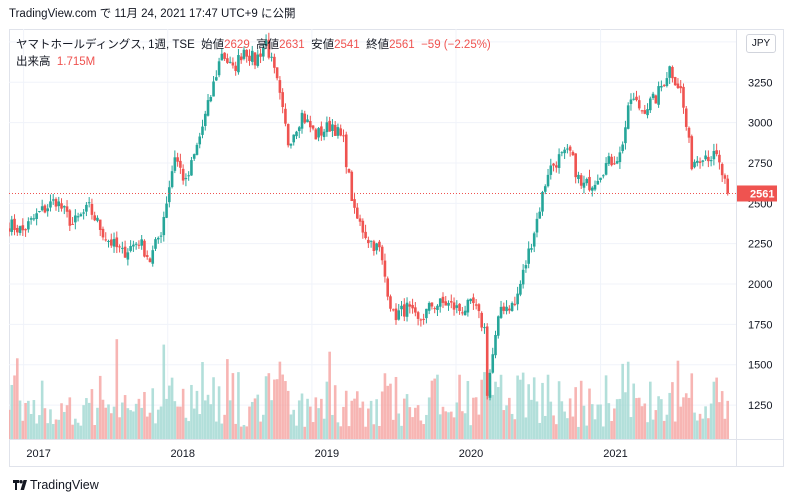  What do you see at coordinates (760, 285) in the screenshot?
I see `y-tick-label: 2000` at bounding box center [760, 285].